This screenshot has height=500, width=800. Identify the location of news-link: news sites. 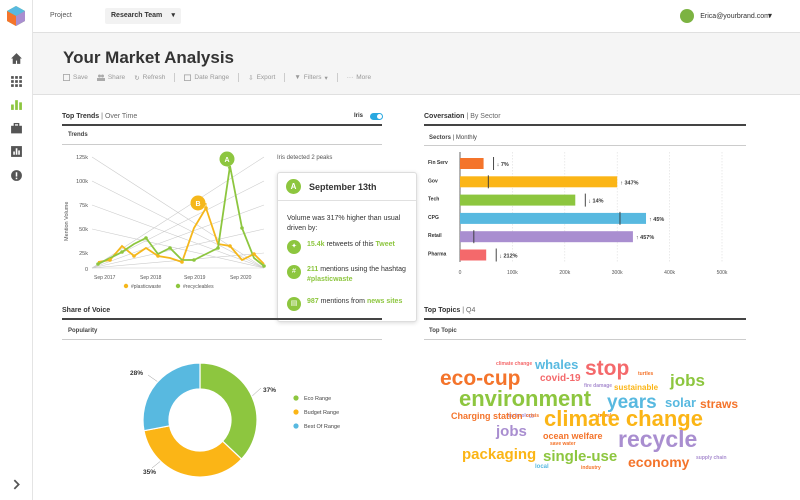
(384, 301).